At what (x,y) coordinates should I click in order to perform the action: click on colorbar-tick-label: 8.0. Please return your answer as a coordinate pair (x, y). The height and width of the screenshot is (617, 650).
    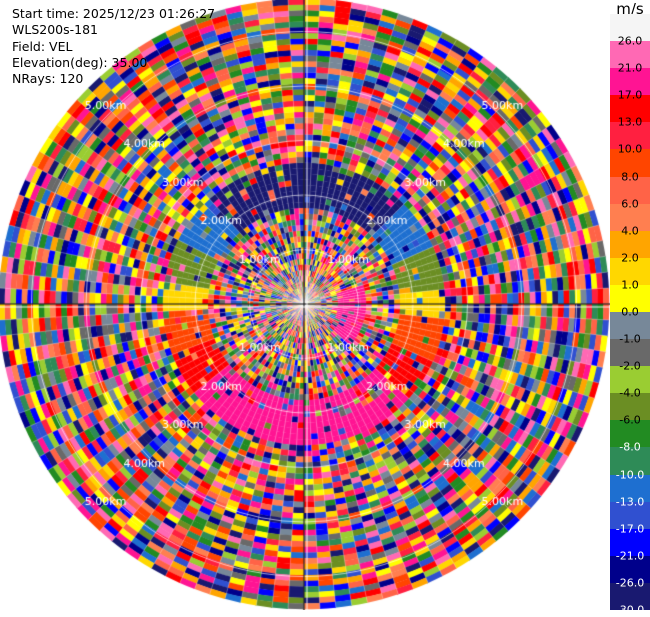
    Looking at the image, I should click on (630, 177).